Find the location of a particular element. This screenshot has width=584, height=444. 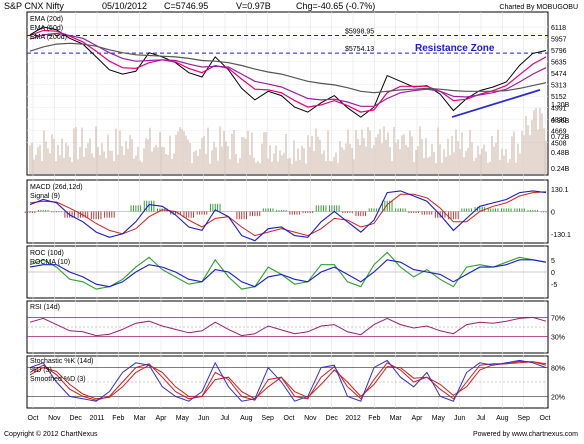

price-tick-label: 5796 is located at coordinates (559, 51).